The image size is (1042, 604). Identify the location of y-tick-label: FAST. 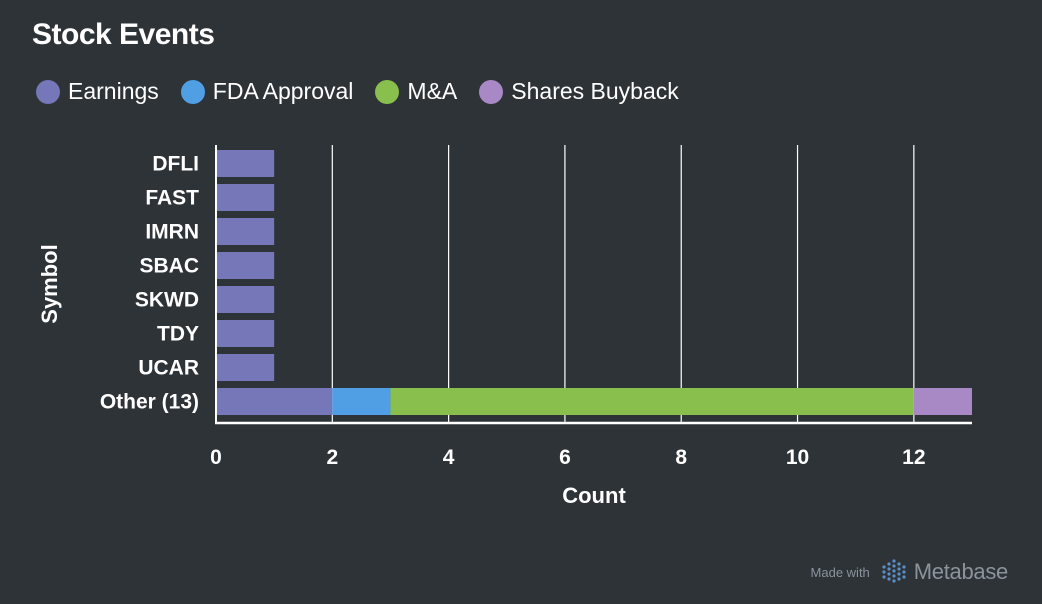
(172, 198).